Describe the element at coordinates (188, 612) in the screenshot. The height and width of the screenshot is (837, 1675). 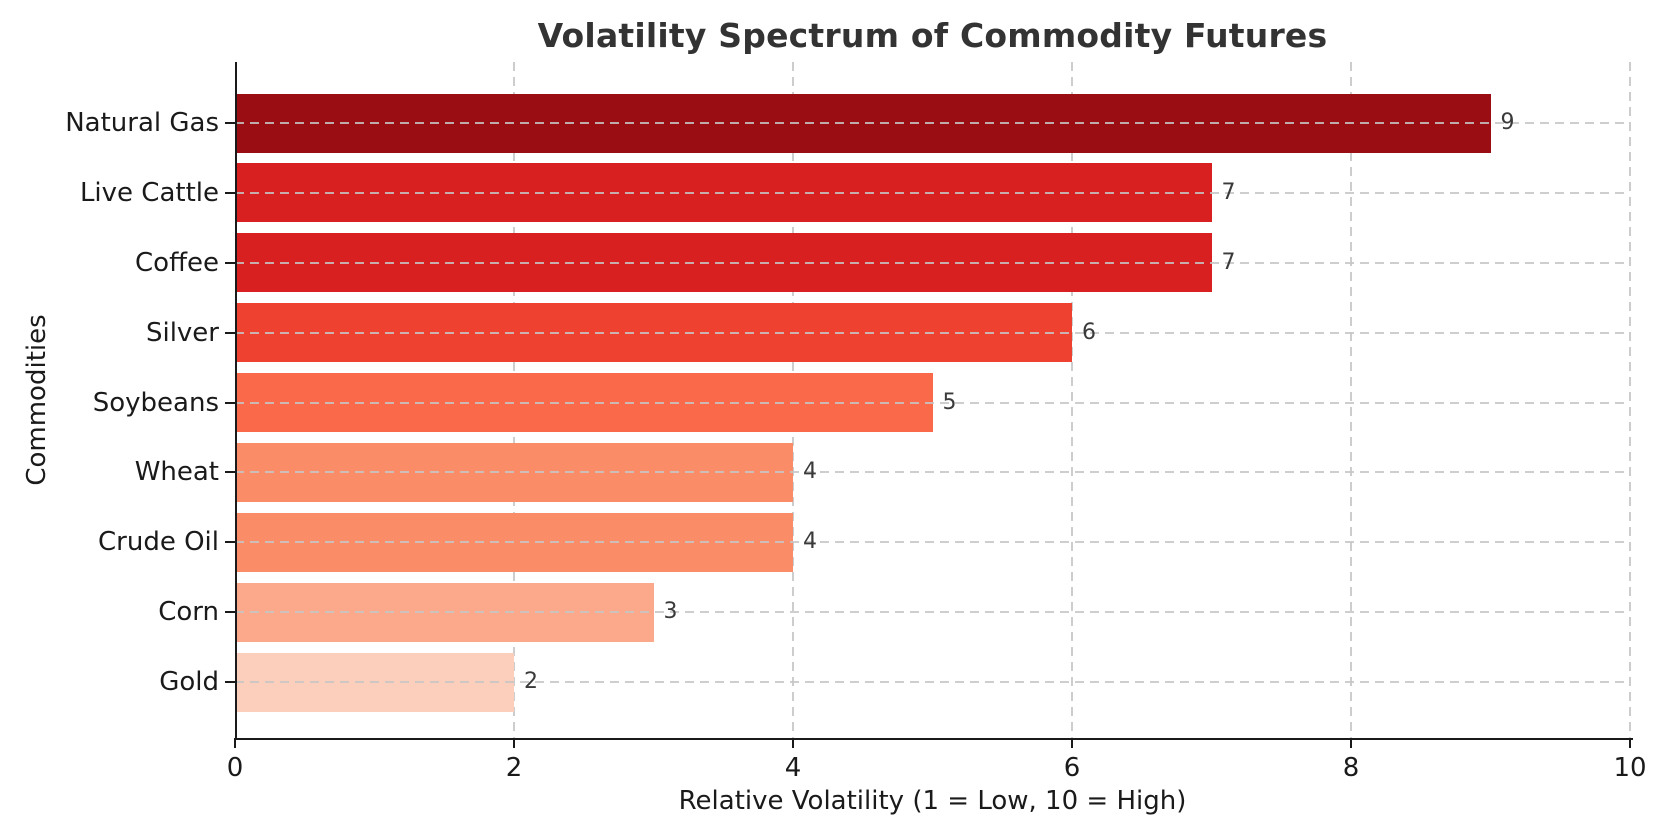
I see `category-label-corn: Corn` at that location.